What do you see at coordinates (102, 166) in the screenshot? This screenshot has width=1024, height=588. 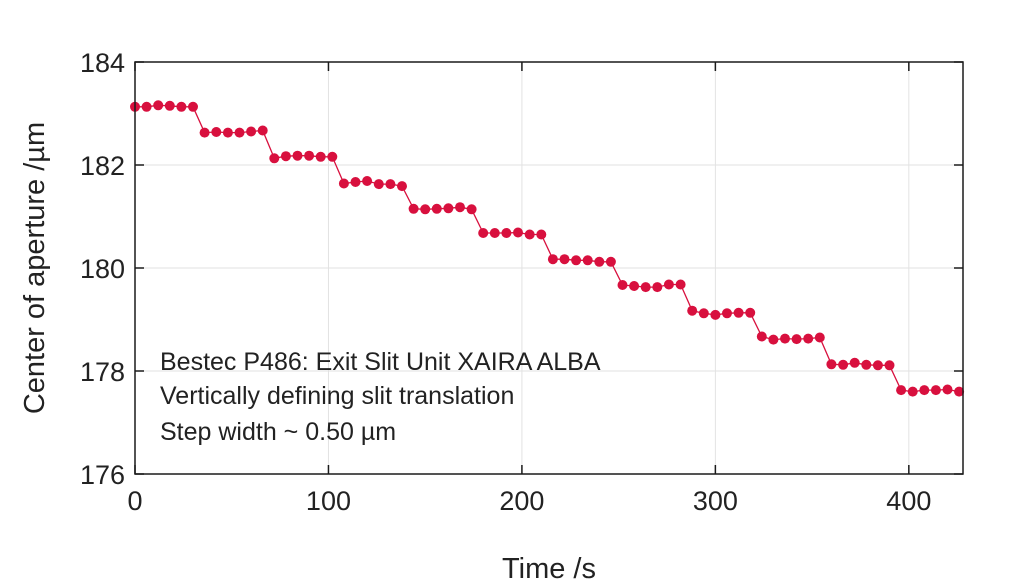 I see `y-tick-label: 182` at bounding box center [102, 166].